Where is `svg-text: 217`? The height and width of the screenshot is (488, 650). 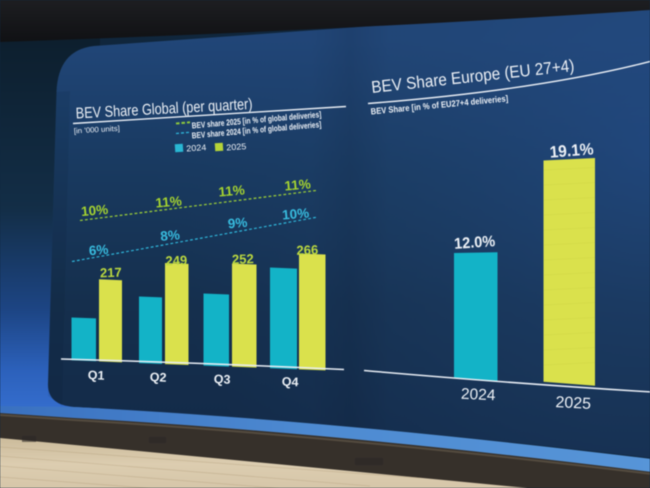 svg-text: 217 is located at coordinates (111, 273).